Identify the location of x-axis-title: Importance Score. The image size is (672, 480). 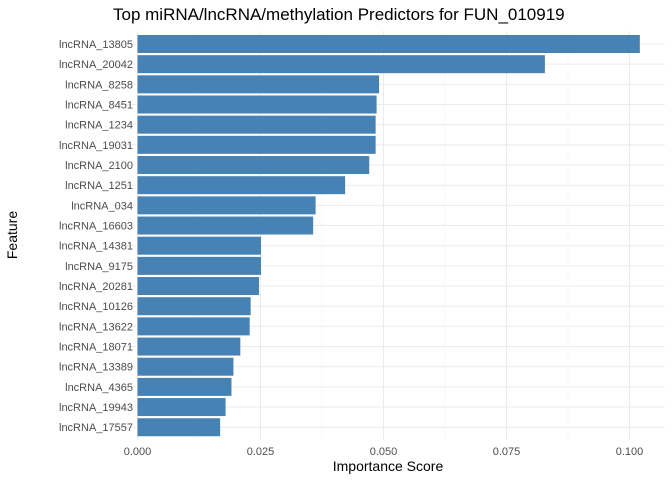
(388, 466).